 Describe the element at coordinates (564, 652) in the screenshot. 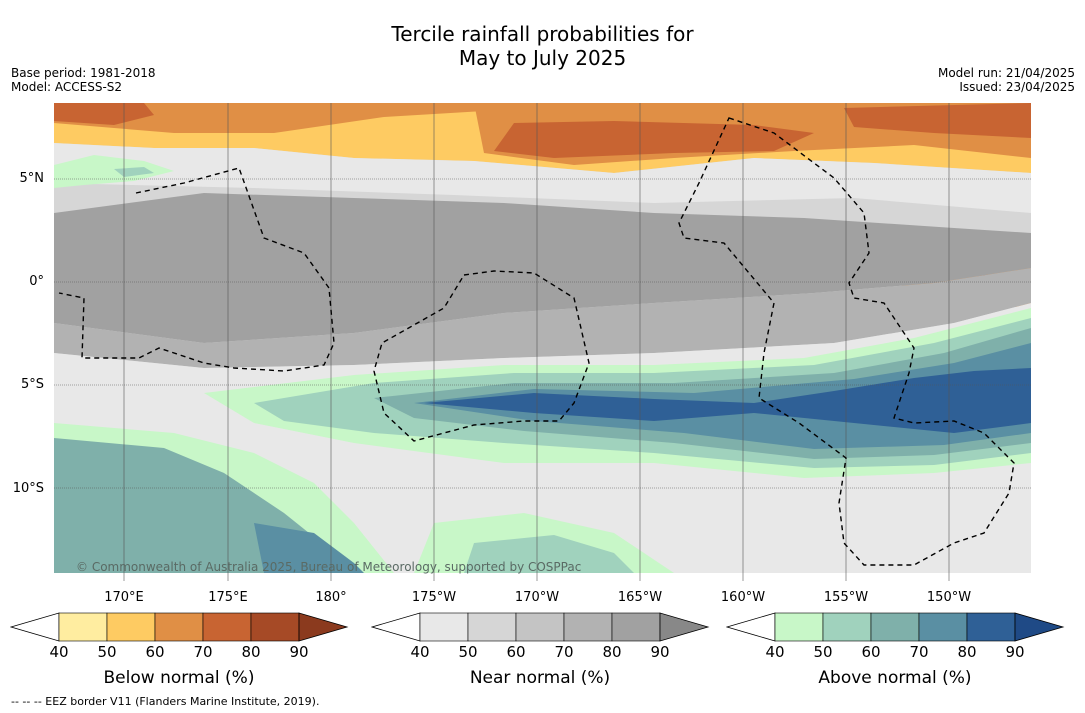

I see `cbar-near-tick-70: 70` at that location.